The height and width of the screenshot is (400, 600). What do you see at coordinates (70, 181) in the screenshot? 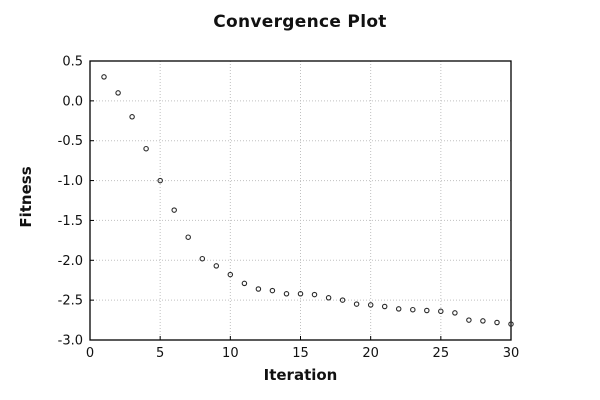
I see `y-tick-label: -1.0` at bounding box center [70, 181].